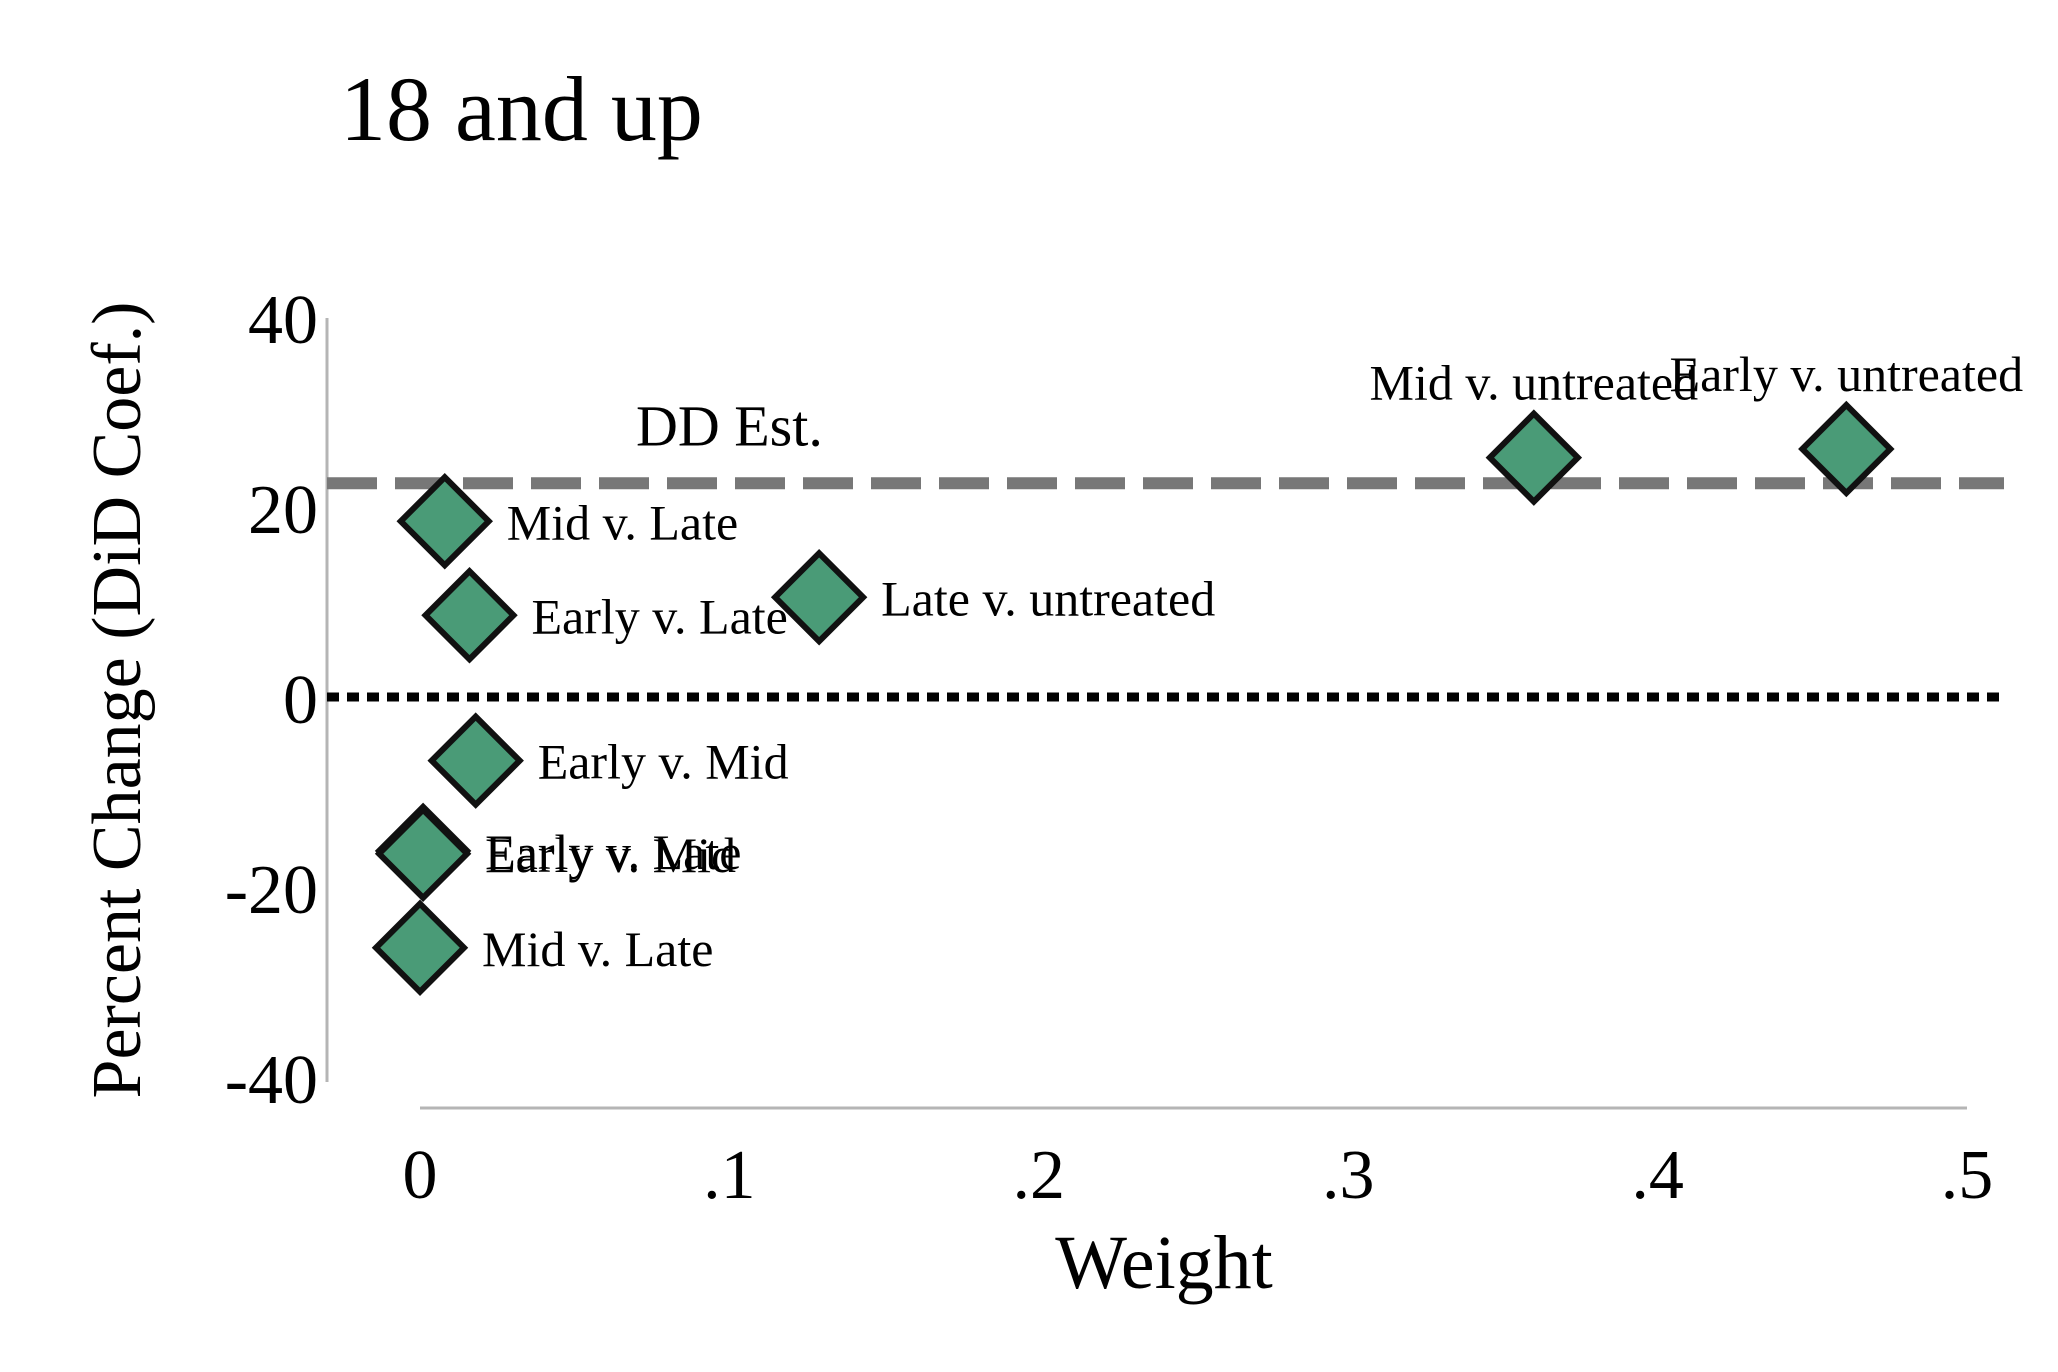 This screenshot has height=1372, width=2058. I want to click on data-point-label: Mid v. untreated, so click(1534, 383).